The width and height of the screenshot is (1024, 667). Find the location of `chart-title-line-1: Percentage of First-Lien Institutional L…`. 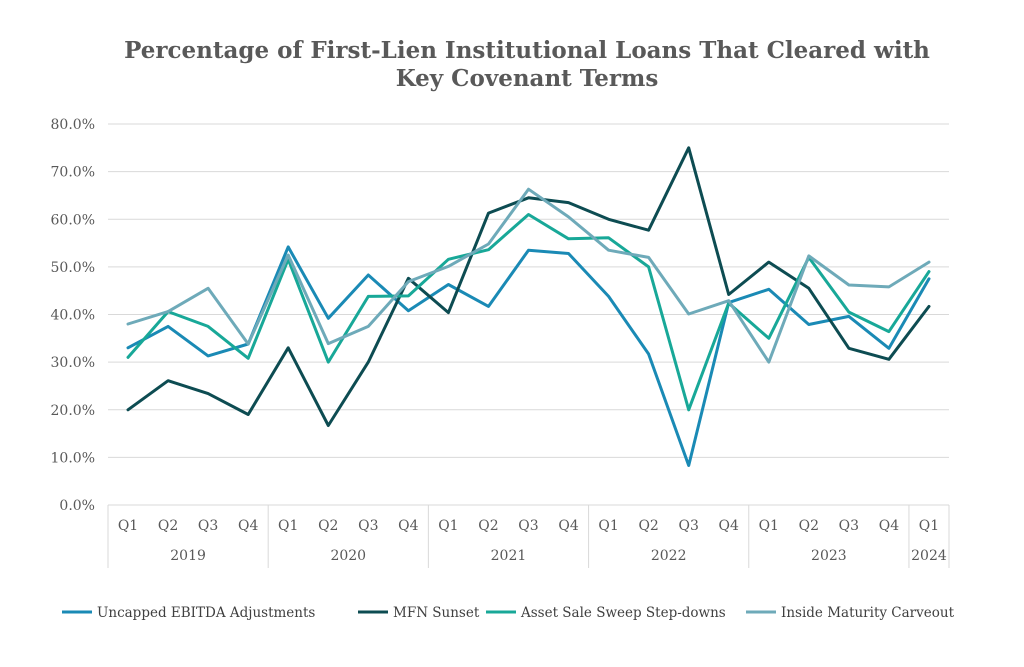

chart-title-line-1: Percentage of First-Lien Institutional L… is located at coordinates (527, 50).